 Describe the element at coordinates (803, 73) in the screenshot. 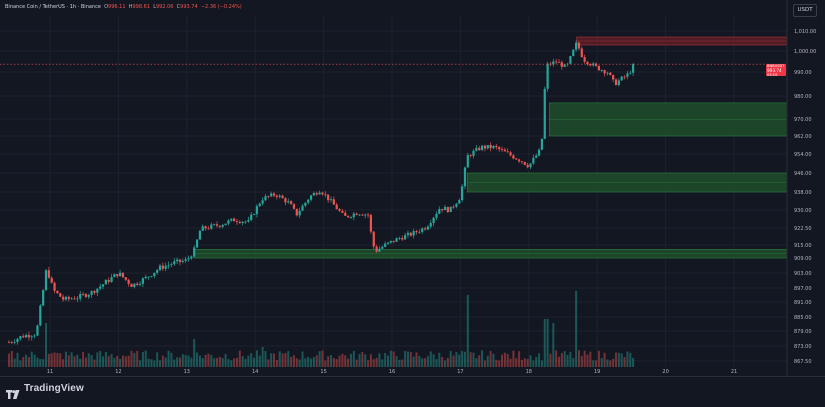

I see `y-tick-label: 990.00` at that location.